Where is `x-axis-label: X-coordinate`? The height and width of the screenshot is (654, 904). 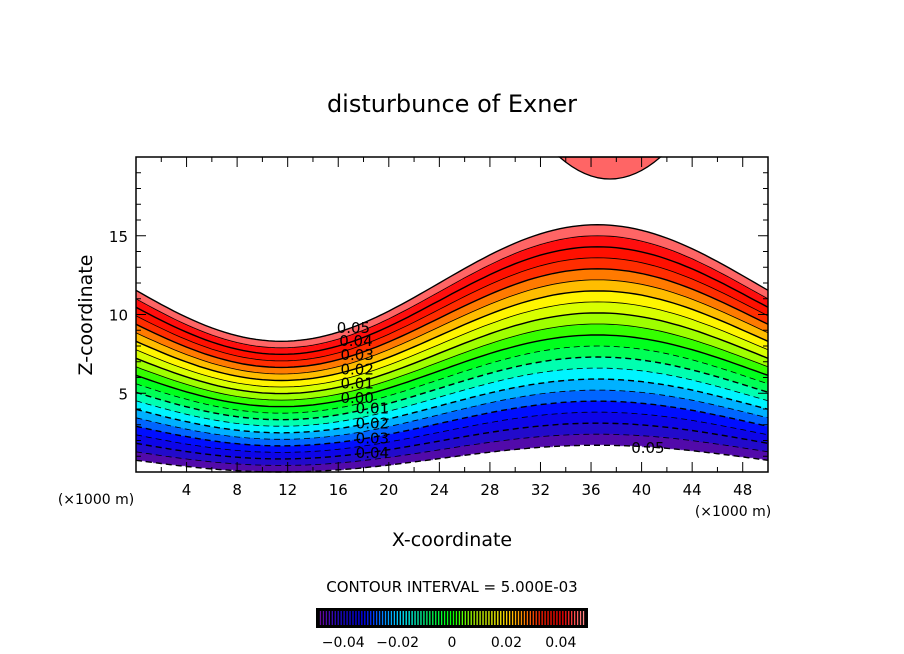 x-axis-label: X-coordinate is located at coordinates (452, 540).